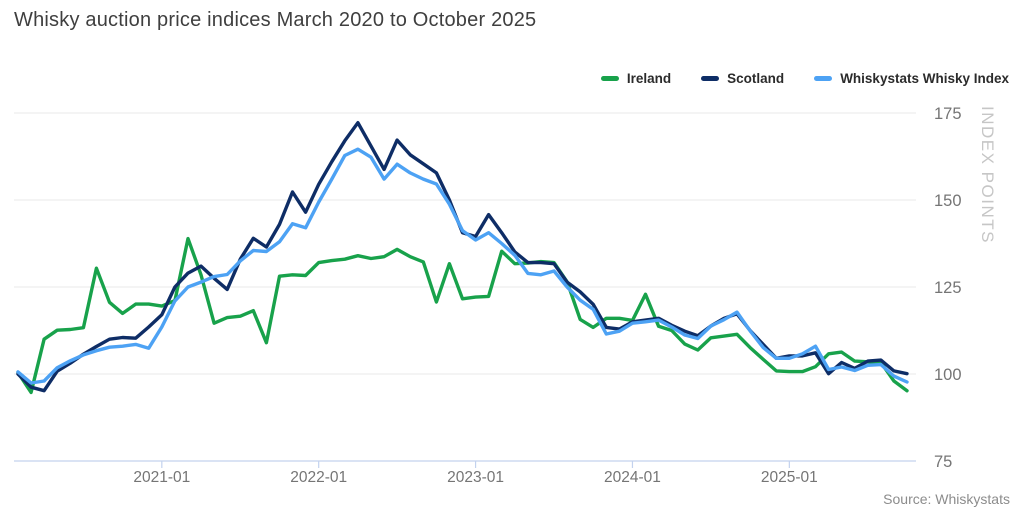 Image resolution: width=1024 pixels, height=516 pixels. I want to click on y-axis-title: INDEX POINTS, so click(987, 175).